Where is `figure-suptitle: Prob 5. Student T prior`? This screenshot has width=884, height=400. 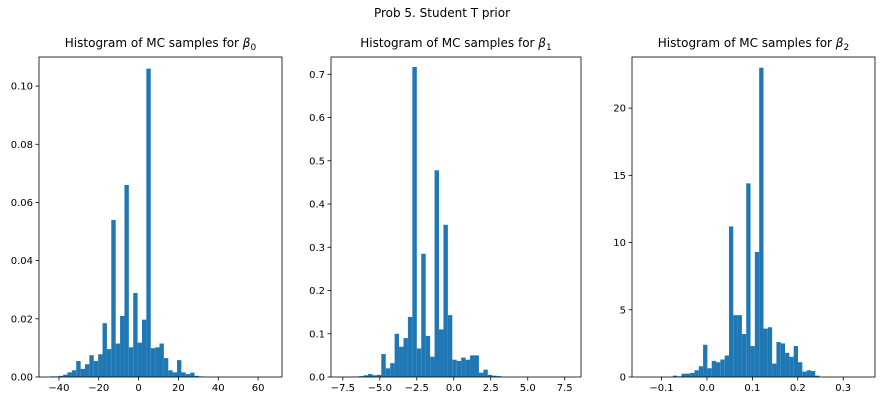 figure-suptitle: Prob 5. Student T prior is located at coordinates (442, 13).